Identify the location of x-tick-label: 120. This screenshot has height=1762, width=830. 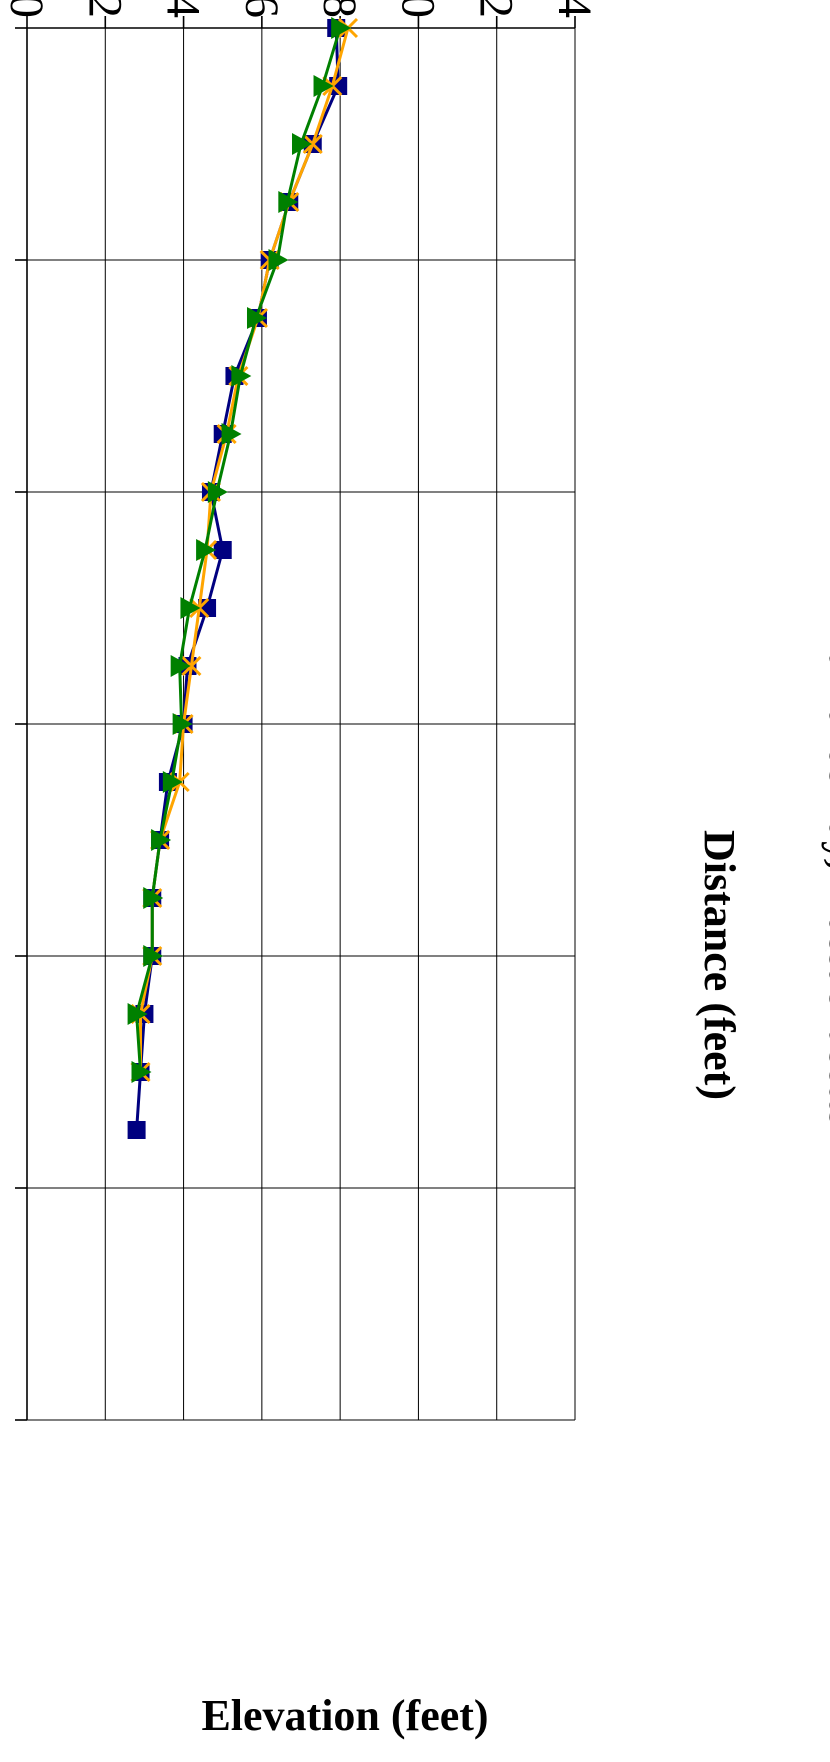
(4, 1420).